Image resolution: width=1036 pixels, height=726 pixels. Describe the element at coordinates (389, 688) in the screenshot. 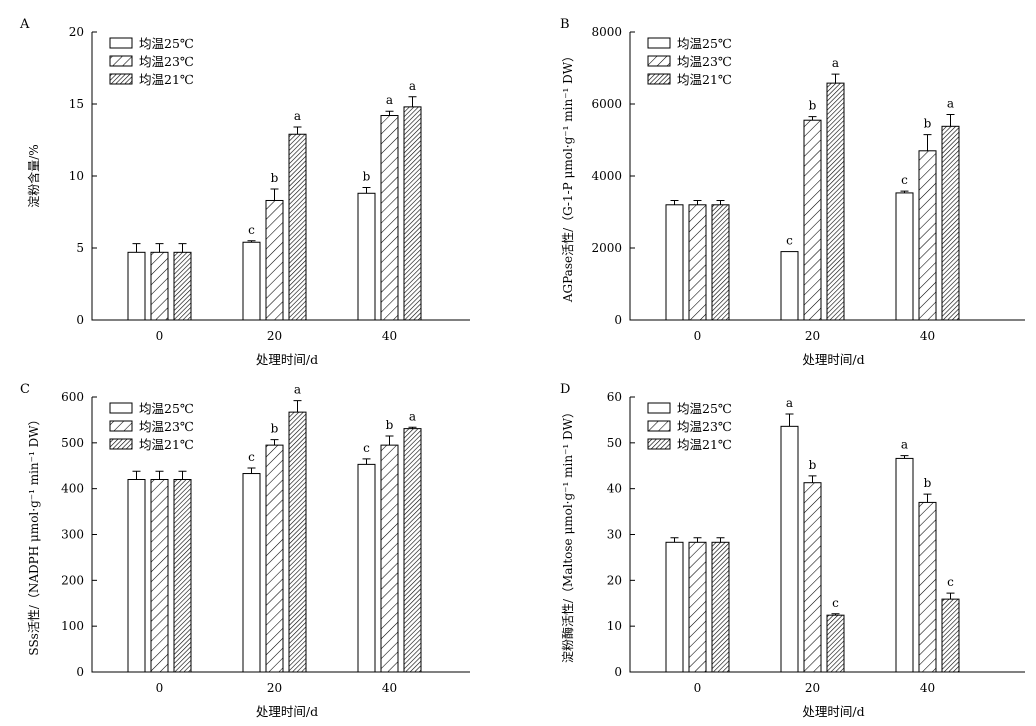

I see `x-tick-label: 40` at that location.